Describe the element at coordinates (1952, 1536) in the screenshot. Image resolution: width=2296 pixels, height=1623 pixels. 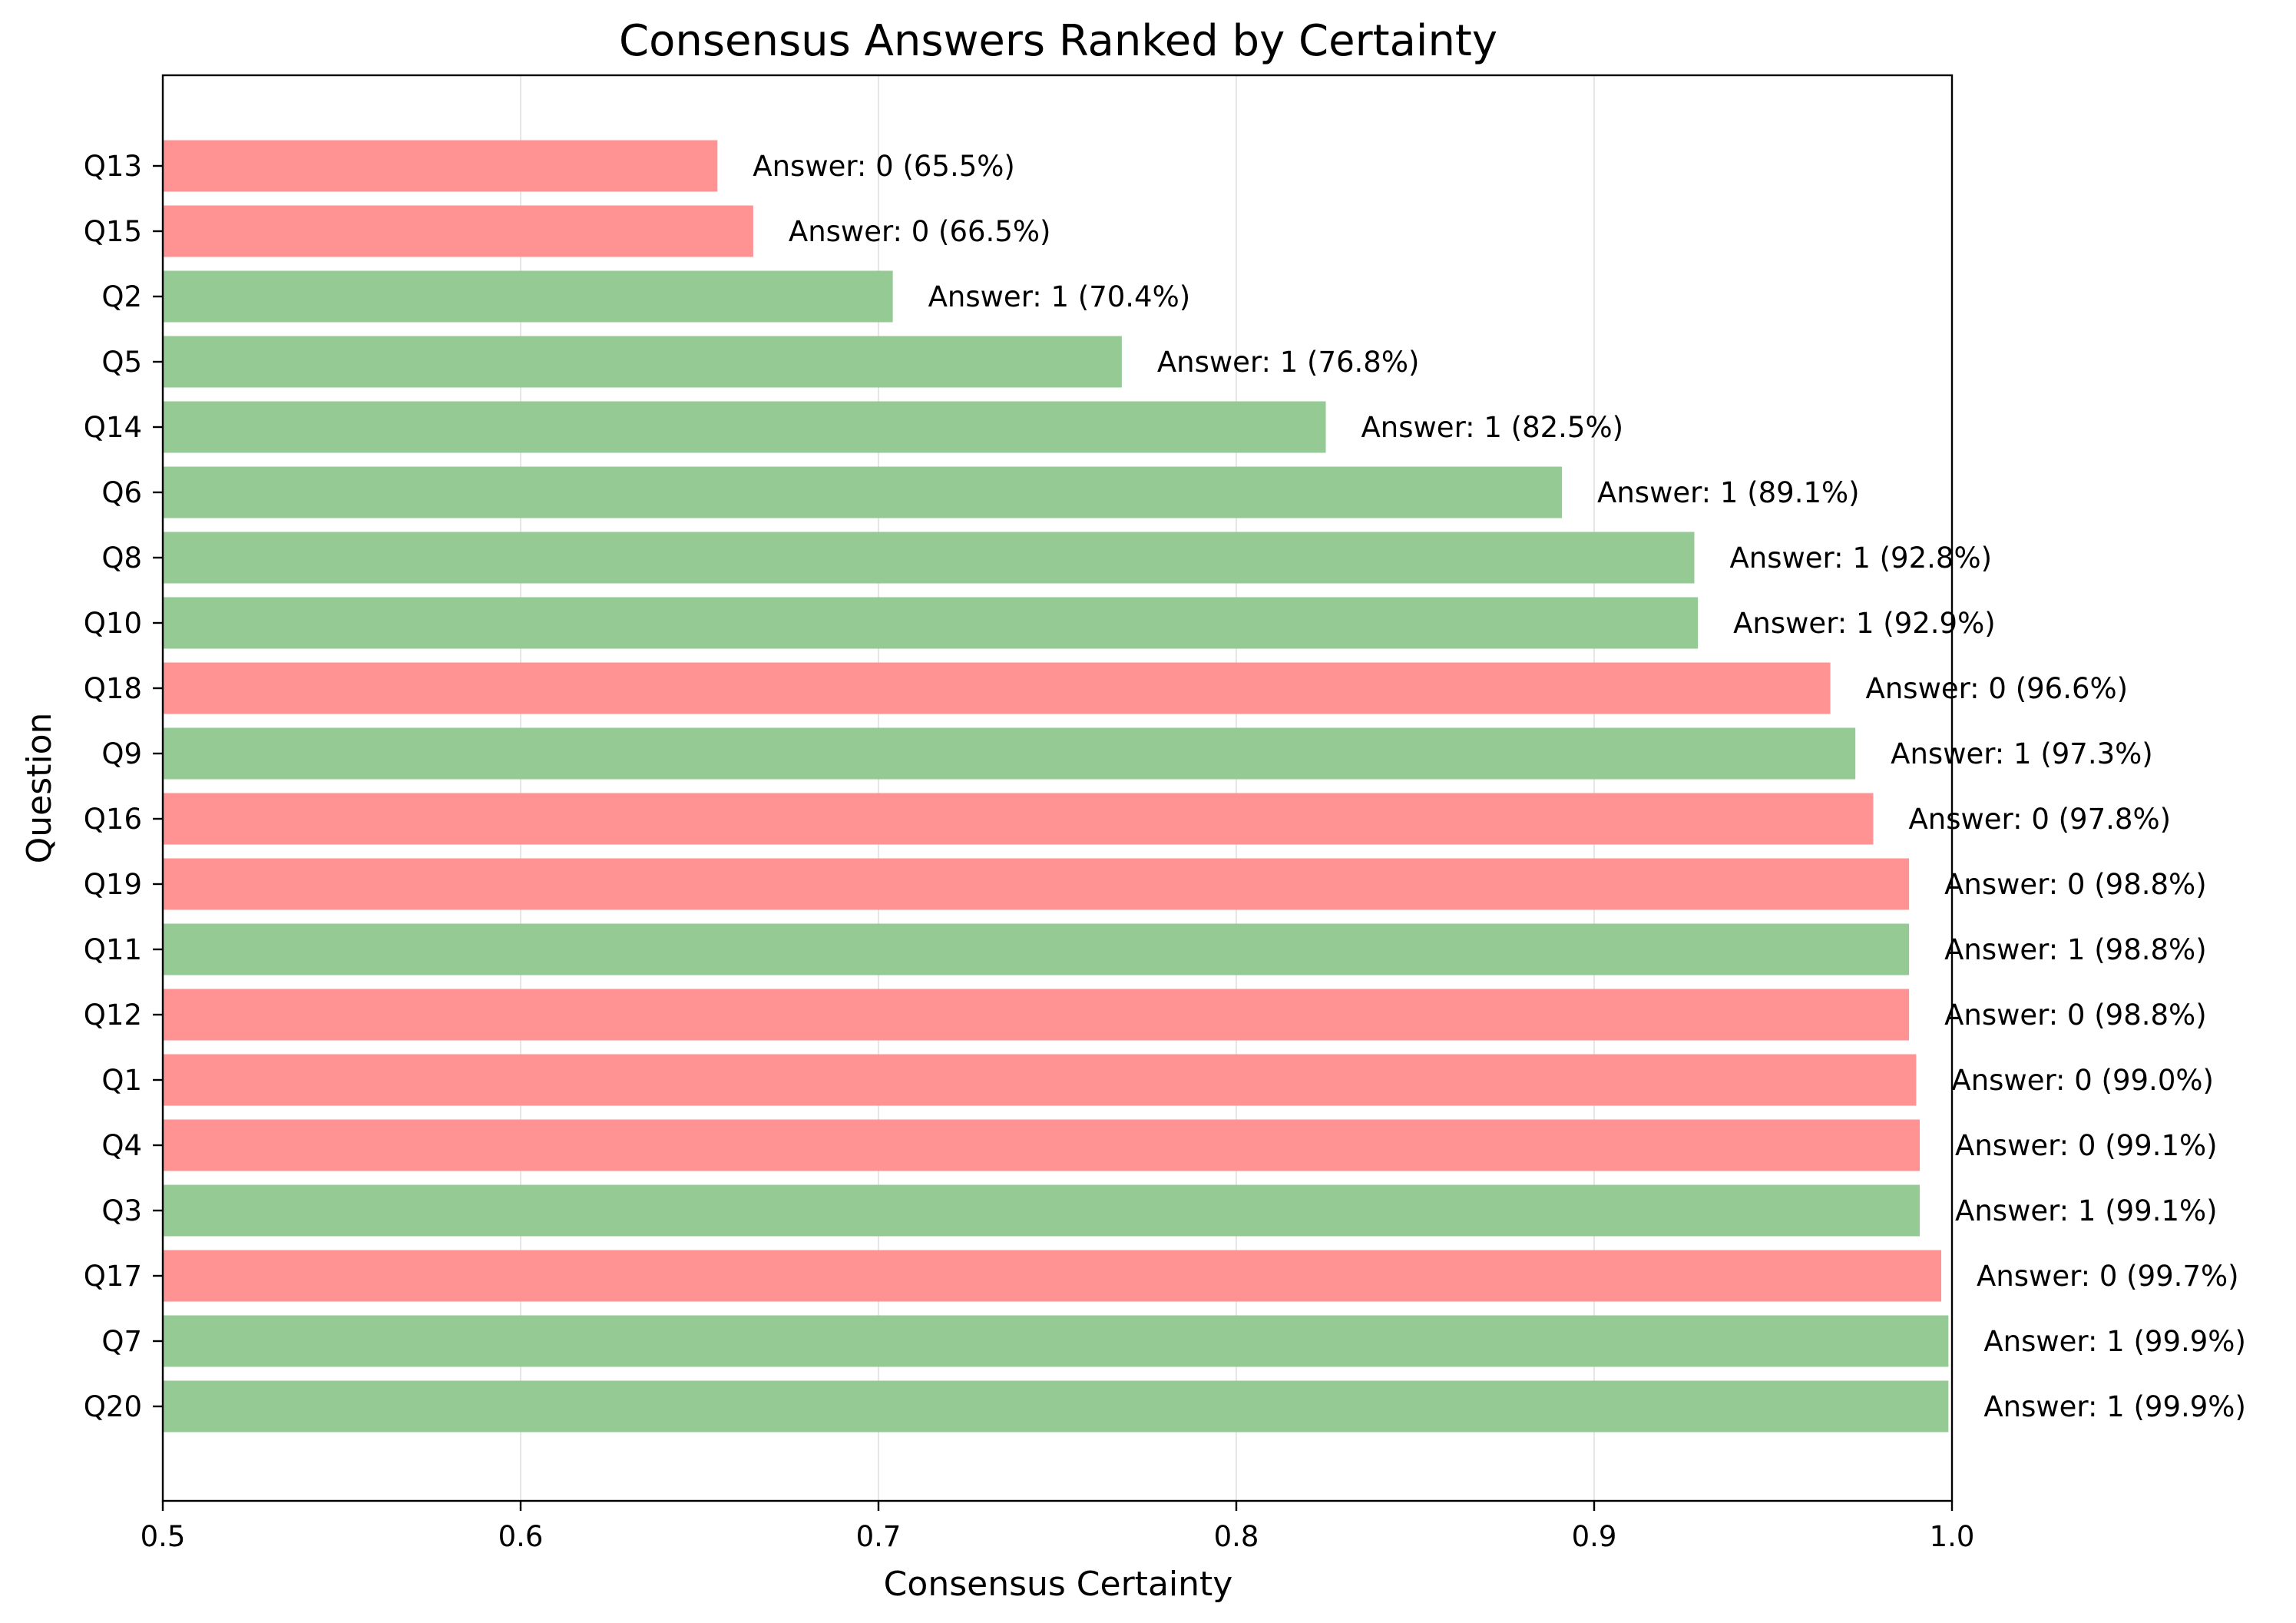
I see `x-tick-label: 1.0` at that location.